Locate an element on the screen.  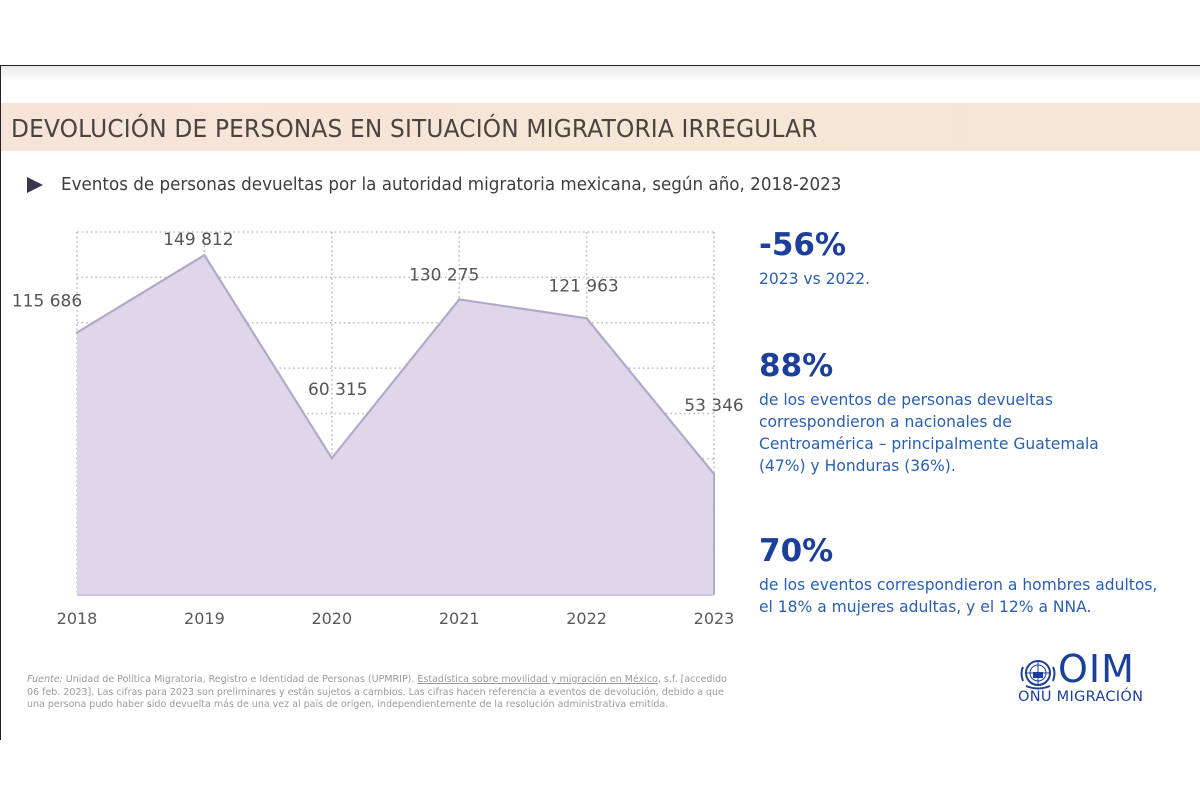
data-point-2023 is located at coordinates (714, 474).